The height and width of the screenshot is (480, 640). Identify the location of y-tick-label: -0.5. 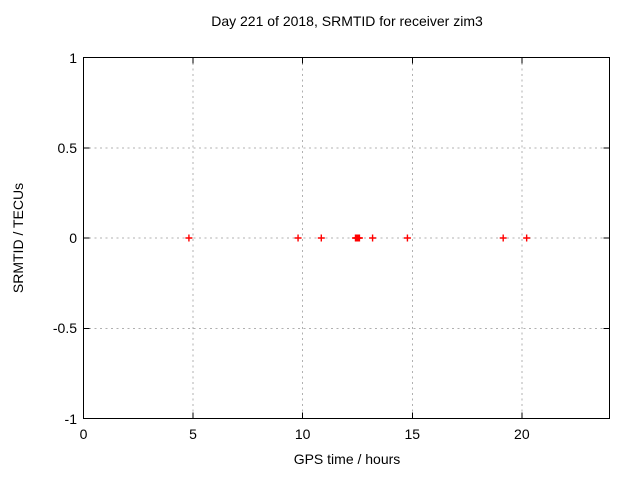
(64, 328).